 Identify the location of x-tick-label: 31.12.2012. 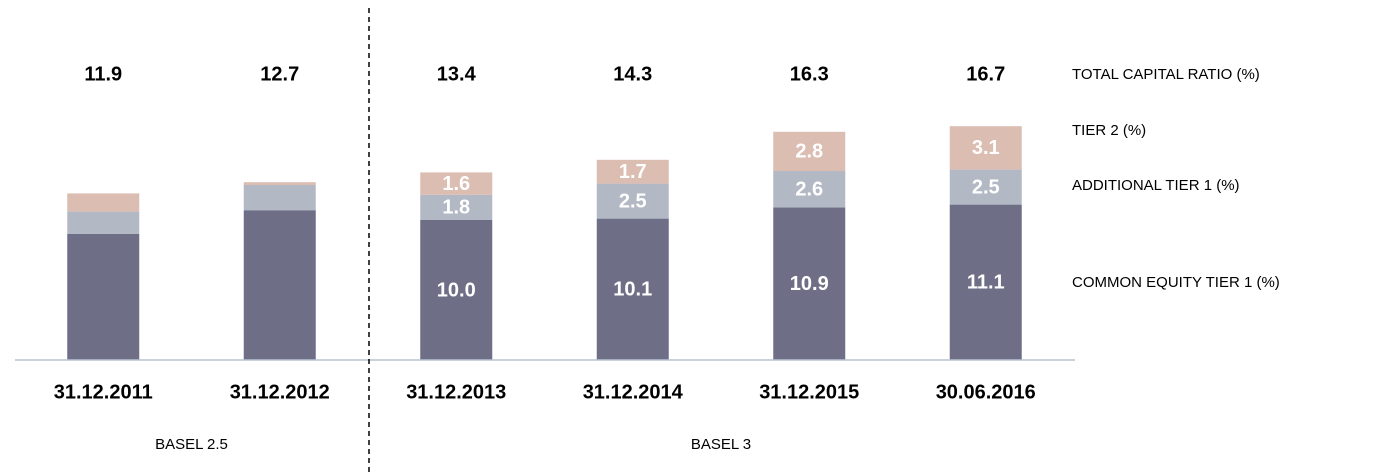
(280, 392).